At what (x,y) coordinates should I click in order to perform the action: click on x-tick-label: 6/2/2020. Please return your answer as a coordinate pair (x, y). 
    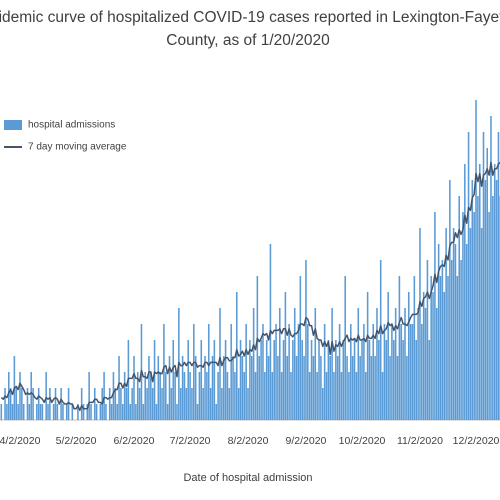
    Looking at the image, I should click on (134, 441).